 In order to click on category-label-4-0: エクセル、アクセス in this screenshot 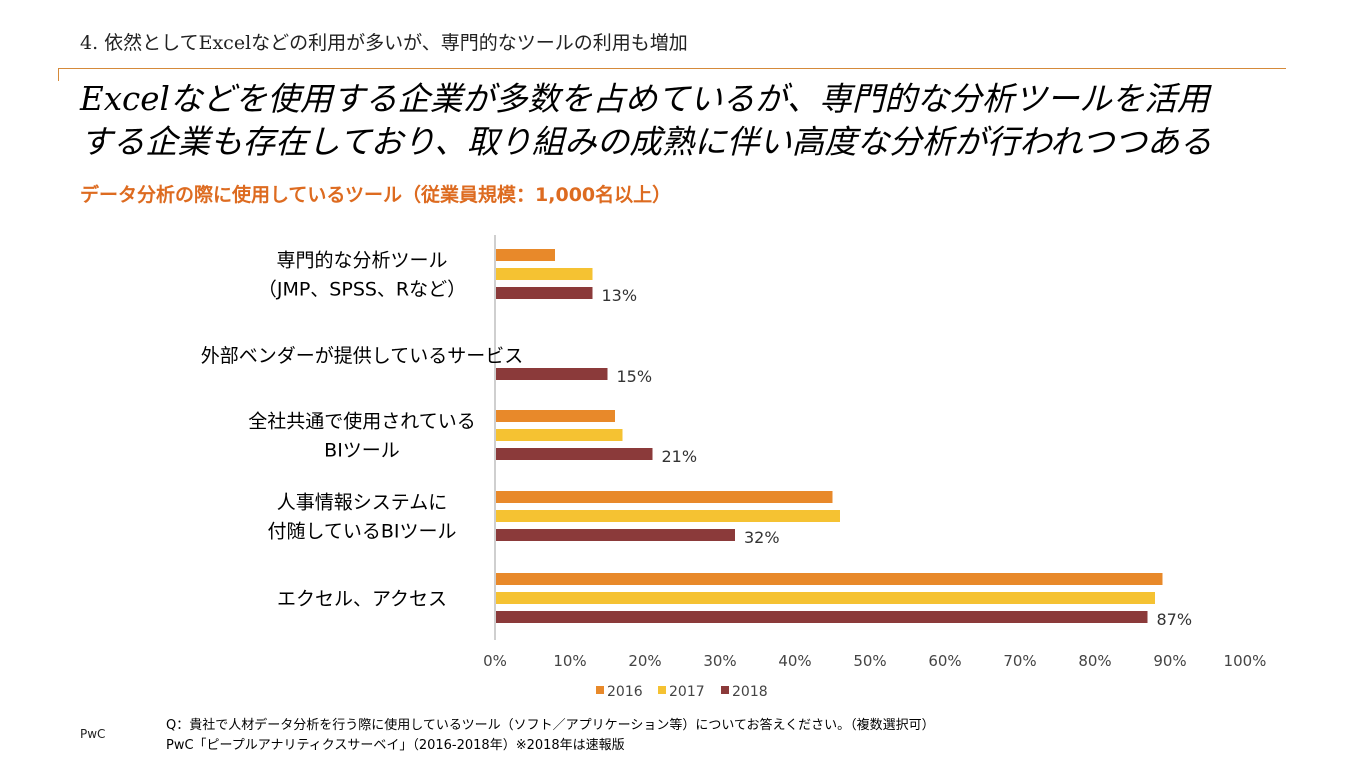, I will do `click(362, 599)`.